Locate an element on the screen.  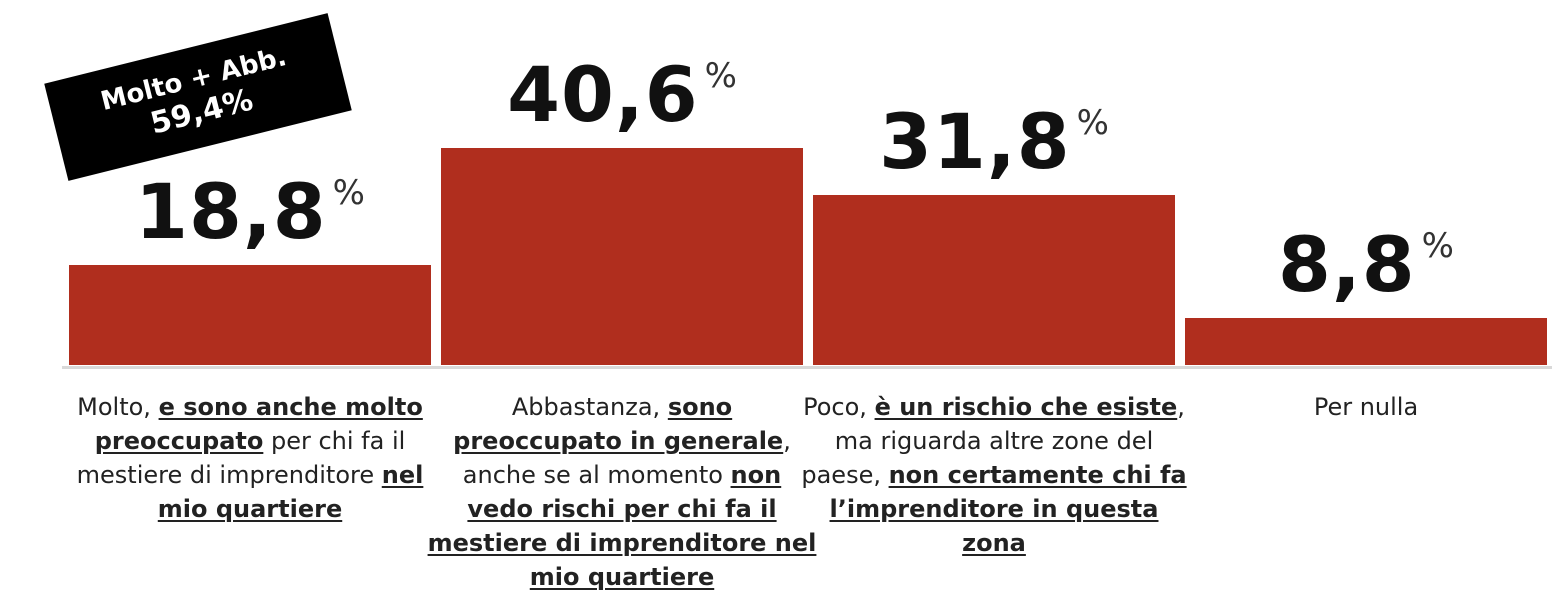
category-label-text: Abbastanza, is located at coordinates (589, 407).